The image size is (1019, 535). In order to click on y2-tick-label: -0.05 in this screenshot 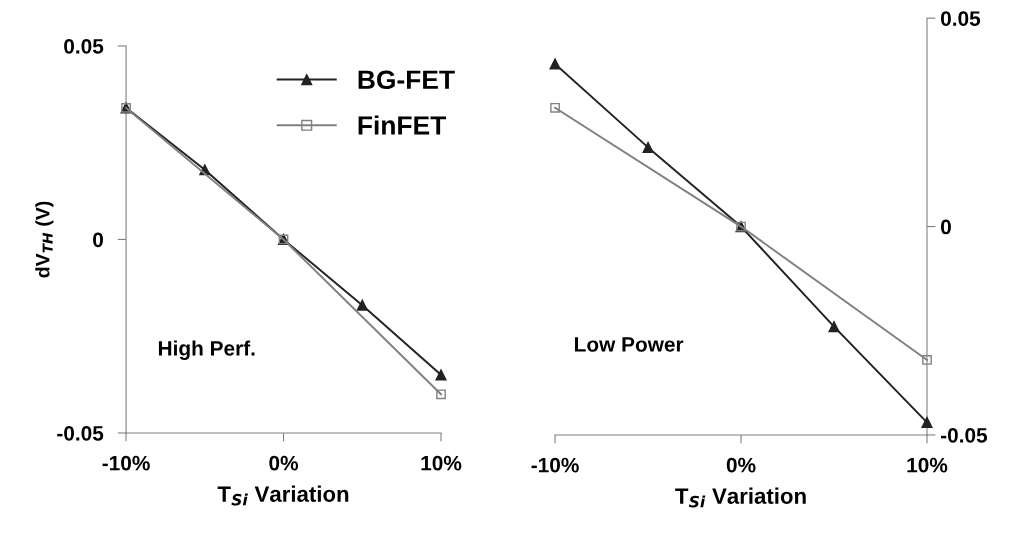, I will do `click(964, 435)`.